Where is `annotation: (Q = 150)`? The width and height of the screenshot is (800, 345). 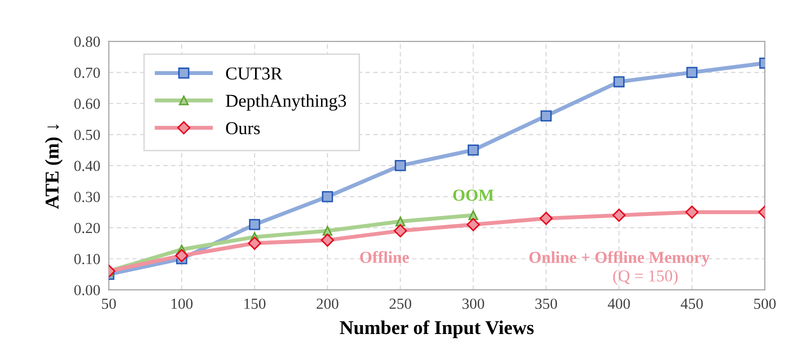
annotation: (Q = 150) is located at coordinates (645, 277).